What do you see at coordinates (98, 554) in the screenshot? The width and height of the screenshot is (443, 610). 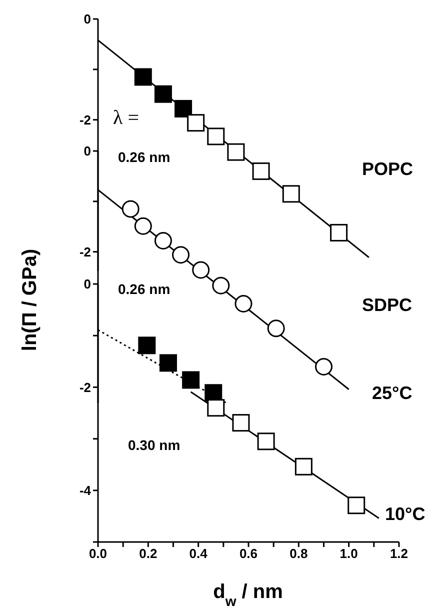 I see `x-tick-label: 0.0` at bounding box center [98, 554].